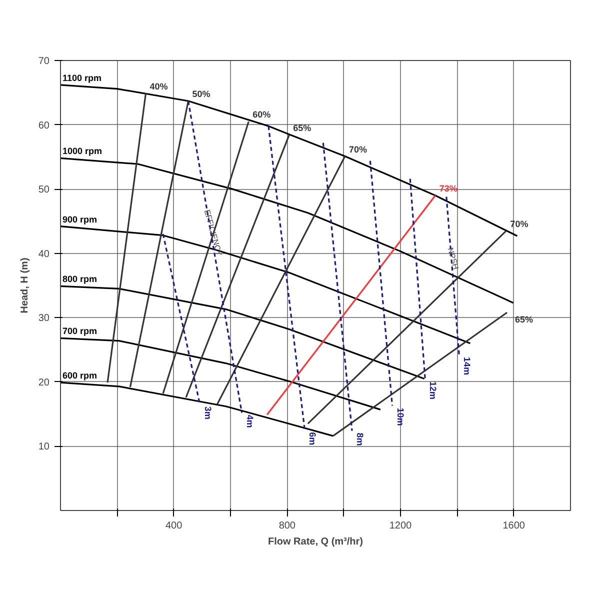 The image size is (600, 600). I want to click on y-tick-label: 20, so click(44, 382).